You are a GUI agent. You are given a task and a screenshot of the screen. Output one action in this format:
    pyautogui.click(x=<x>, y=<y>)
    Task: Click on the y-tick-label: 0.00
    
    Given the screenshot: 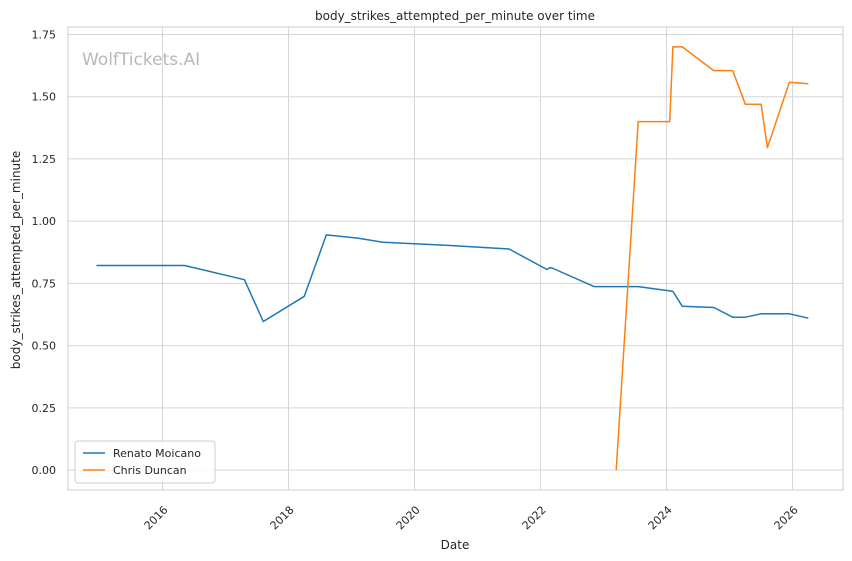 What is the action you would take?
    pyautogui.click(x=44, y=470)
    